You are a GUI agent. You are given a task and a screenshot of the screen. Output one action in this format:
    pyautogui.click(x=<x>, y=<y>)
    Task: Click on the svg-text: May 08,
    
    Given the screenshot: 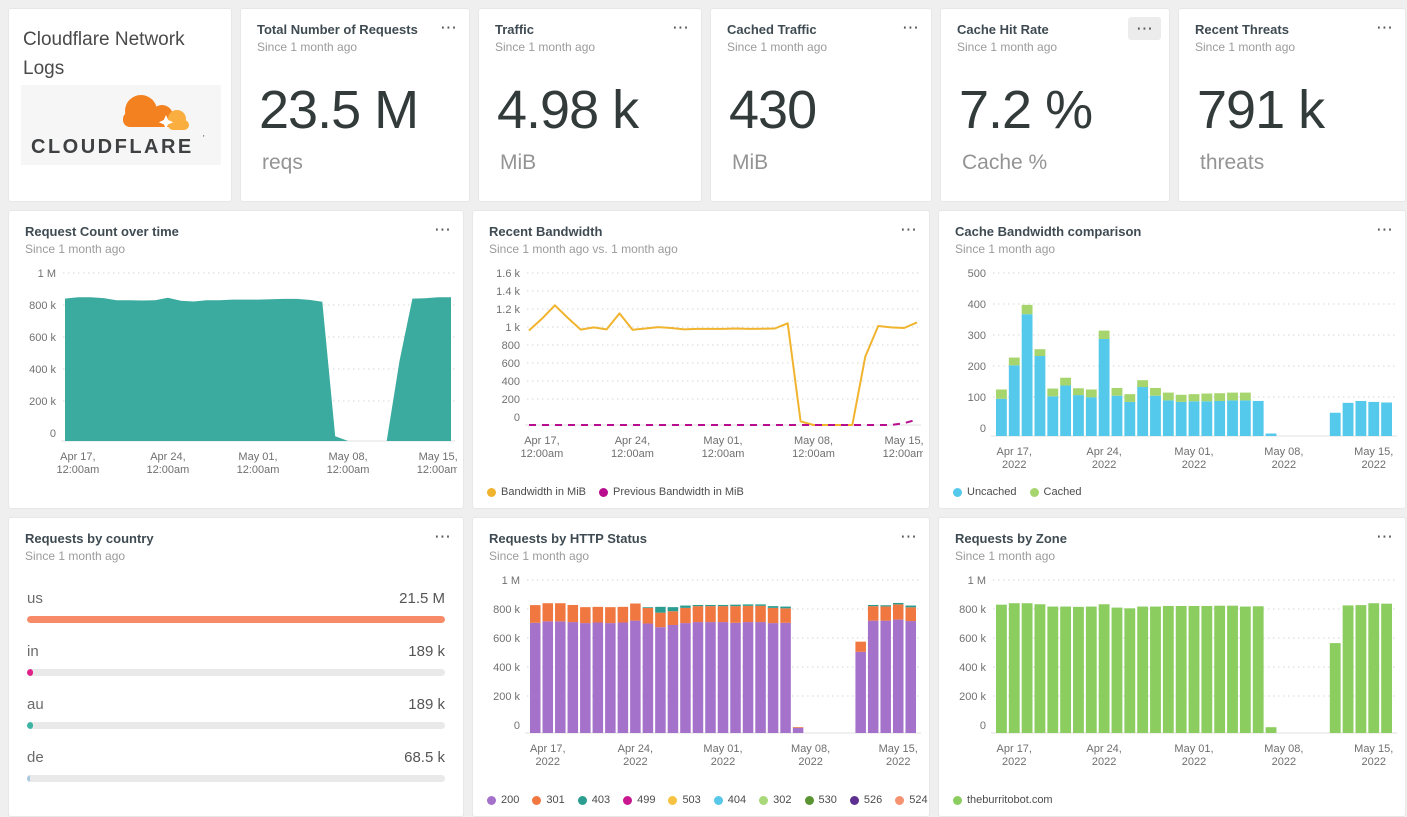 What is the action you would take?
    pyautogui.click(x=813, y=441)
    